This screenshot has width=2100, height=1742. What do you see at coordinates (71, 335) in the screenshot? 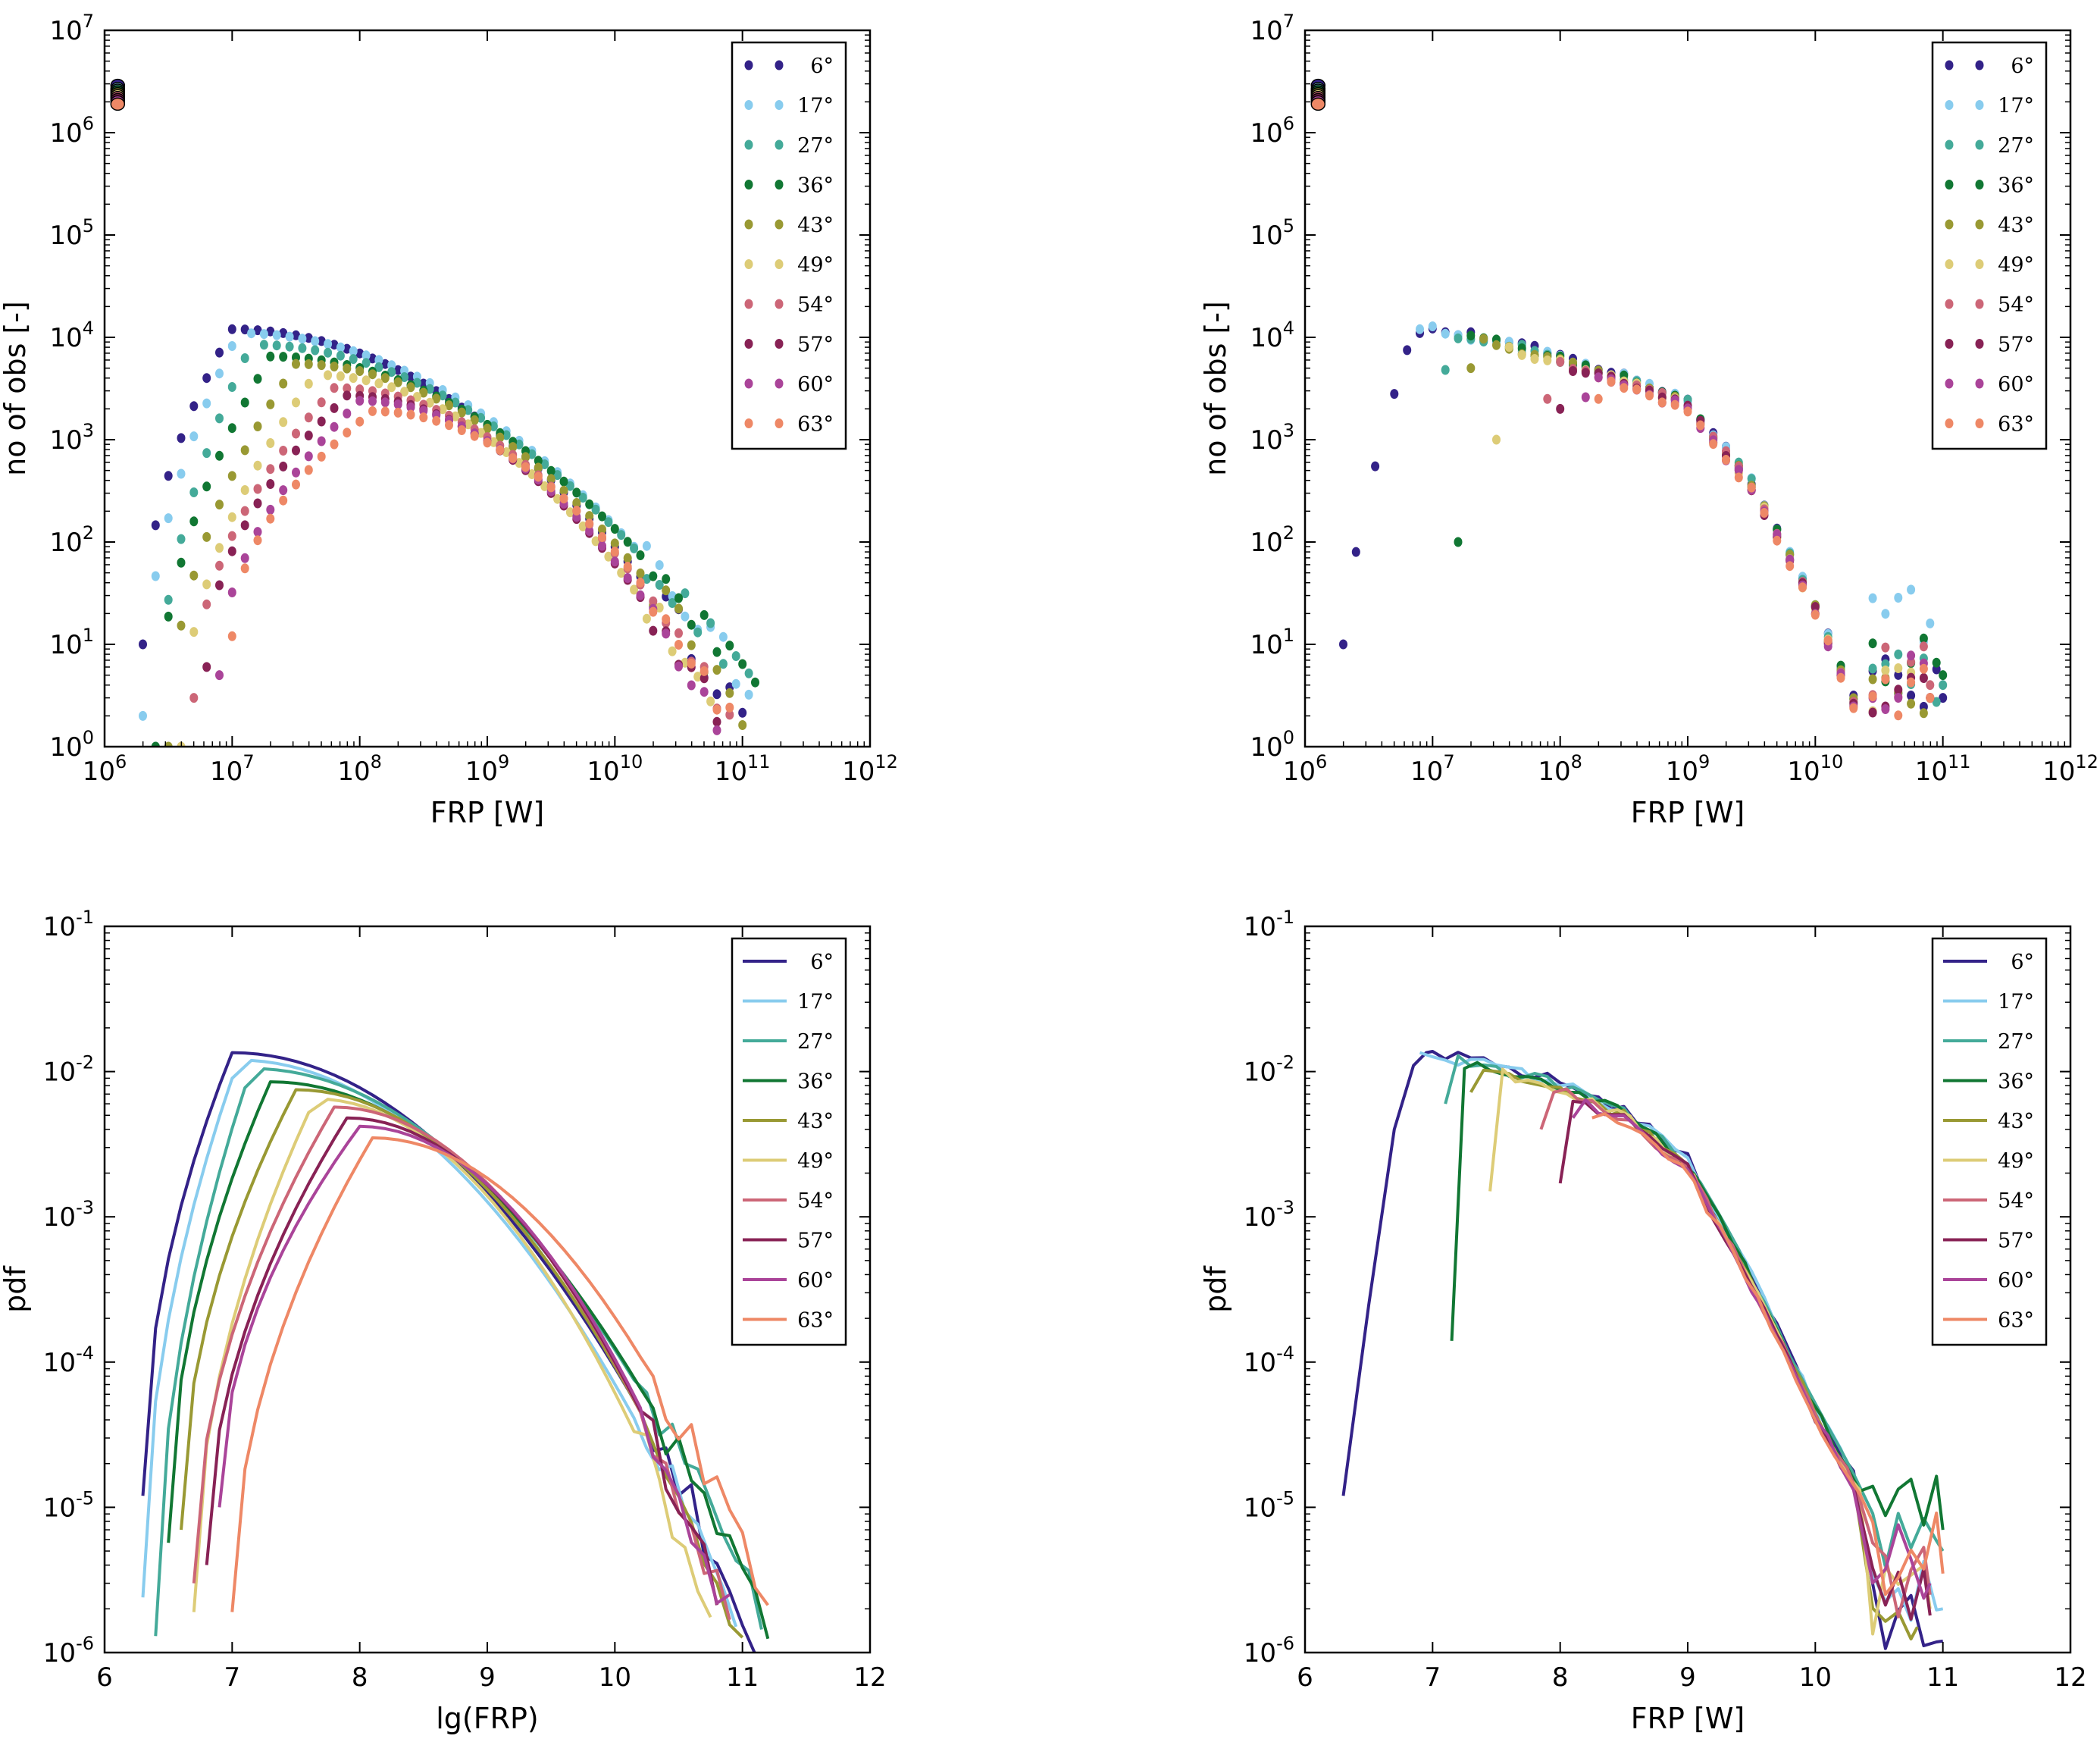
I see `y-tick-label: 10⁴` at bounding box center [71, 335].